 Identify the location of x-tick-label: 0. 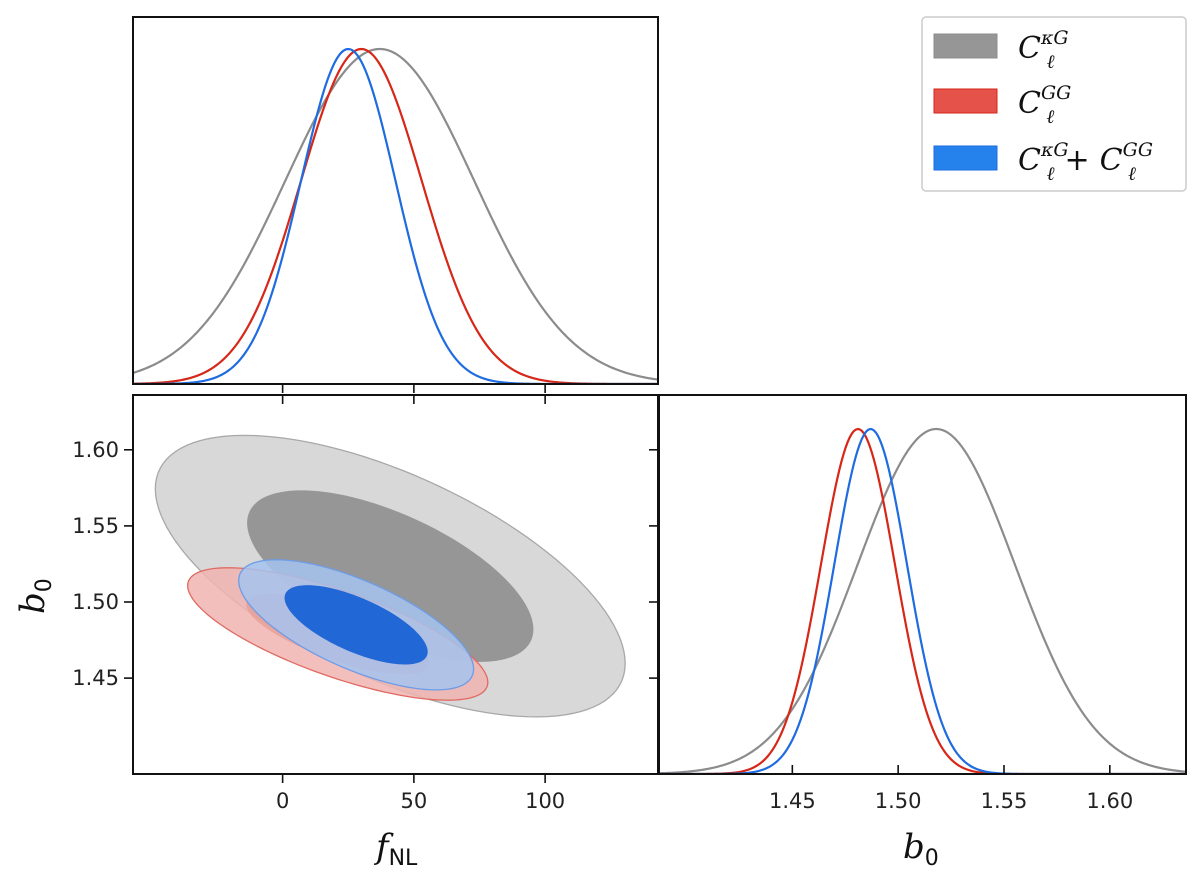
(282, 801).